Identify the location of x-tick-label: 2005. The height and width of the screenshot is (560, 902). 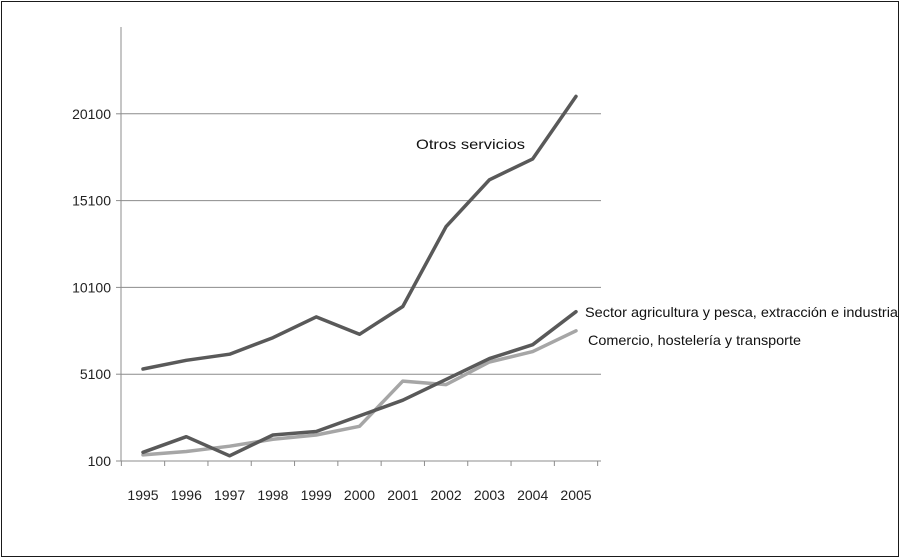
(575, 495).